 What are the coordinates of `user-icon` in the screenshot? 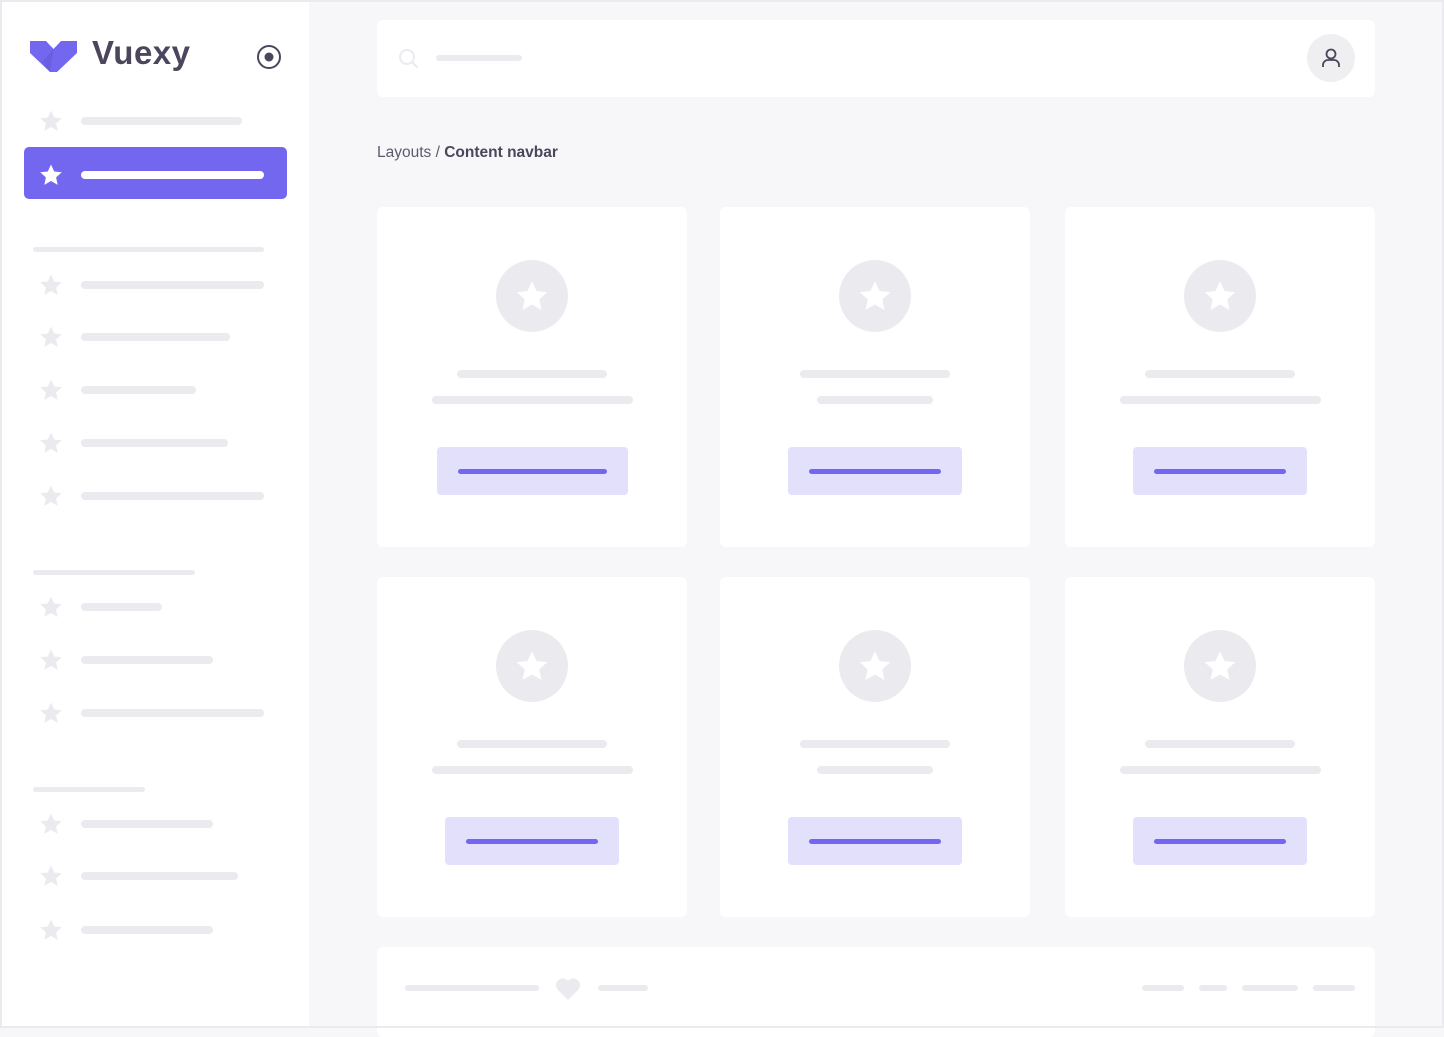 It's located at (1331, 57).